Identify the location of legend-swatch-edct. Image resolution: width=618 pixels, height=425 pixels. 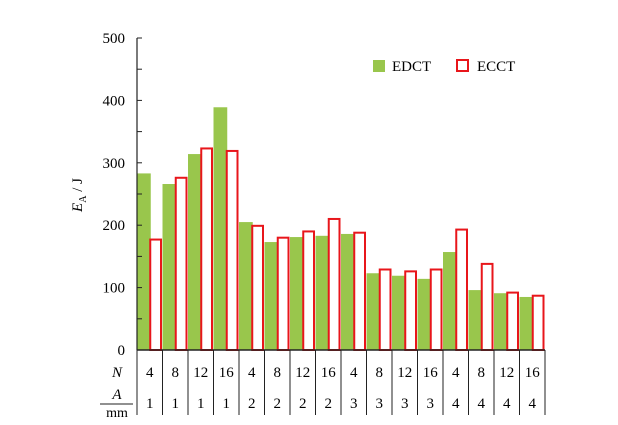
(379, 66).